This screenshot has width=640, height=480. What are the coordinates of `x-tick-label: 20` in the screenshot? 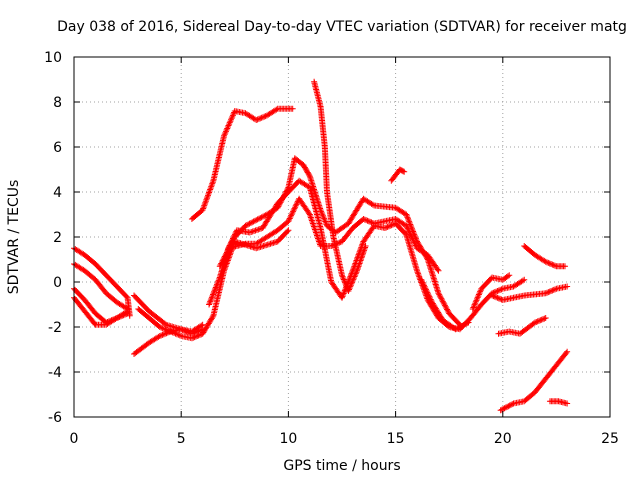 It's located at (503, 439).